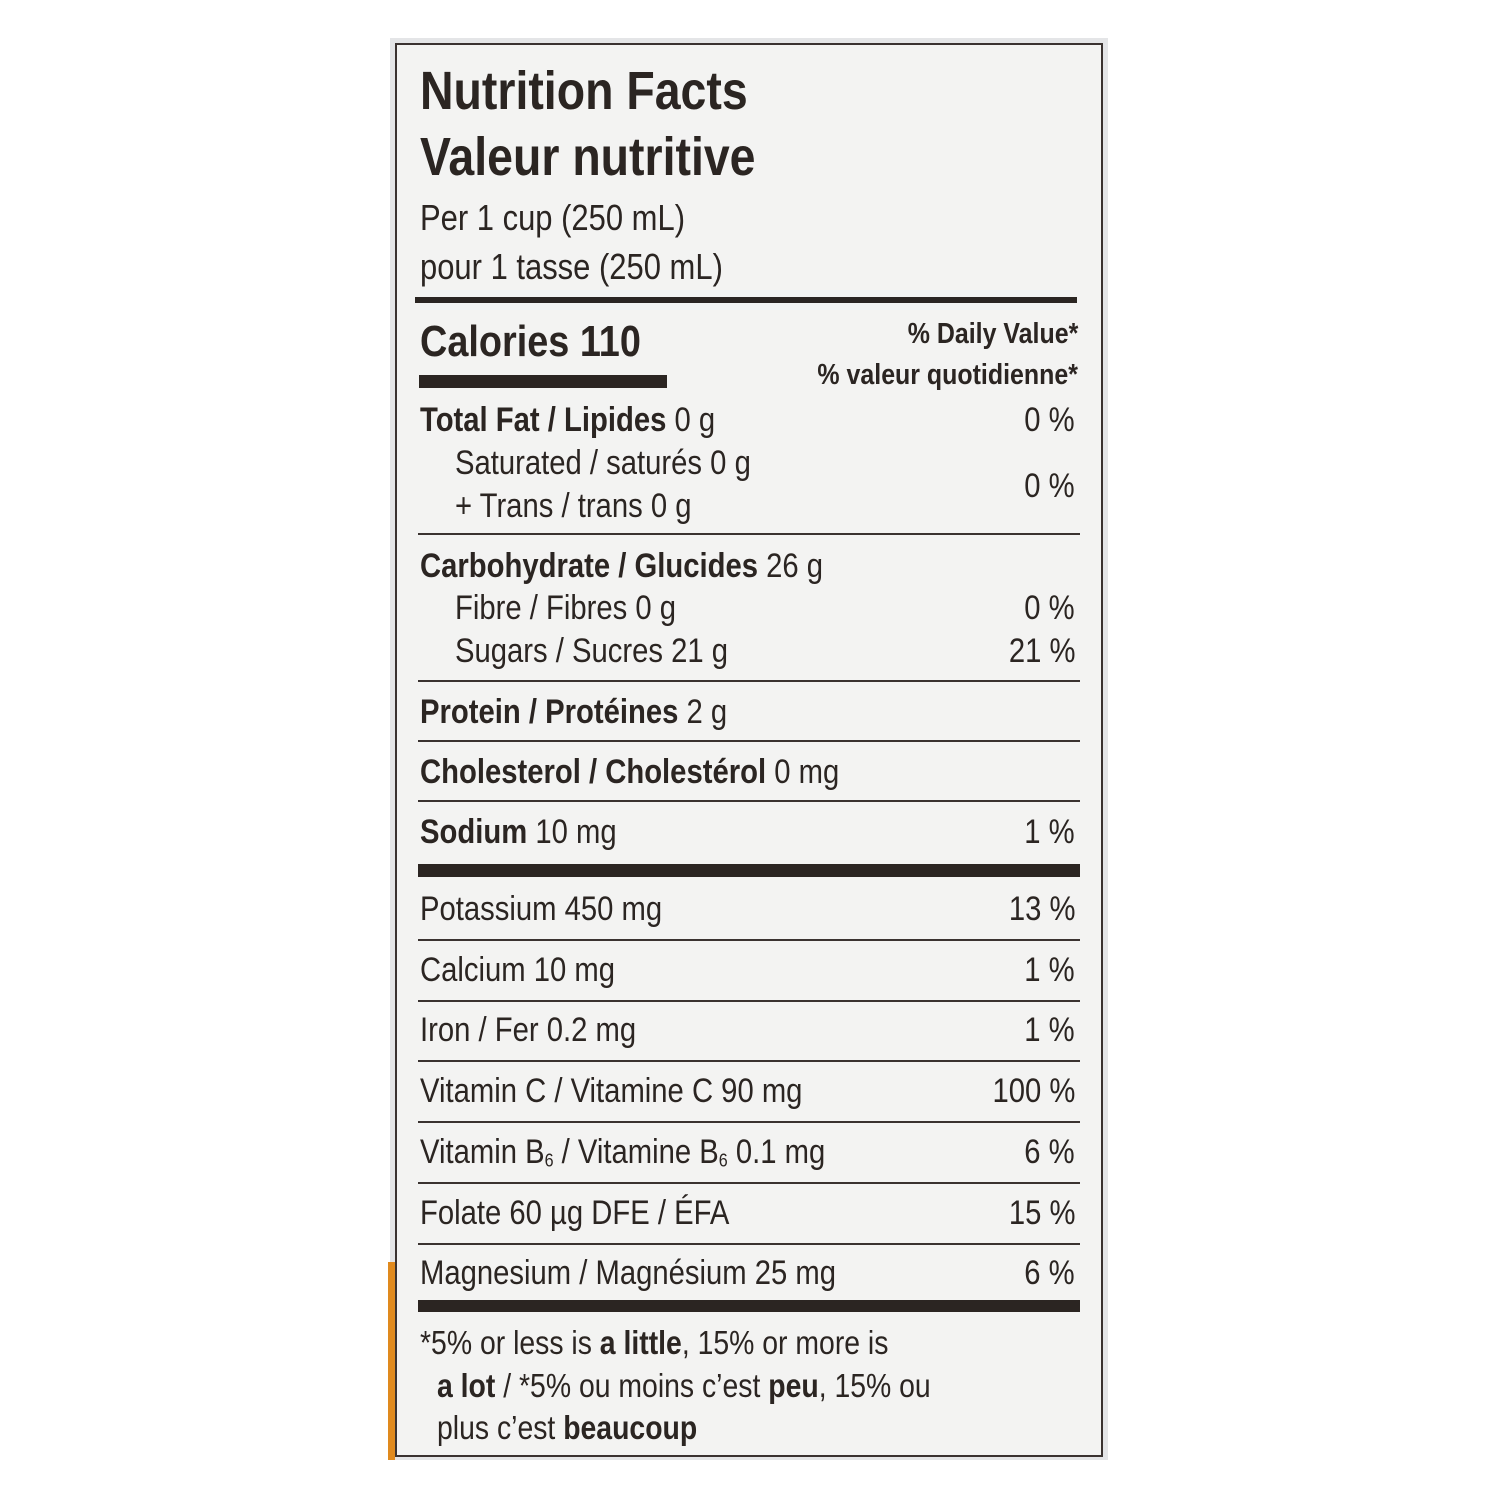  I want to click on nutrient: Carbohydrate / Glucides, so click(589, 566).